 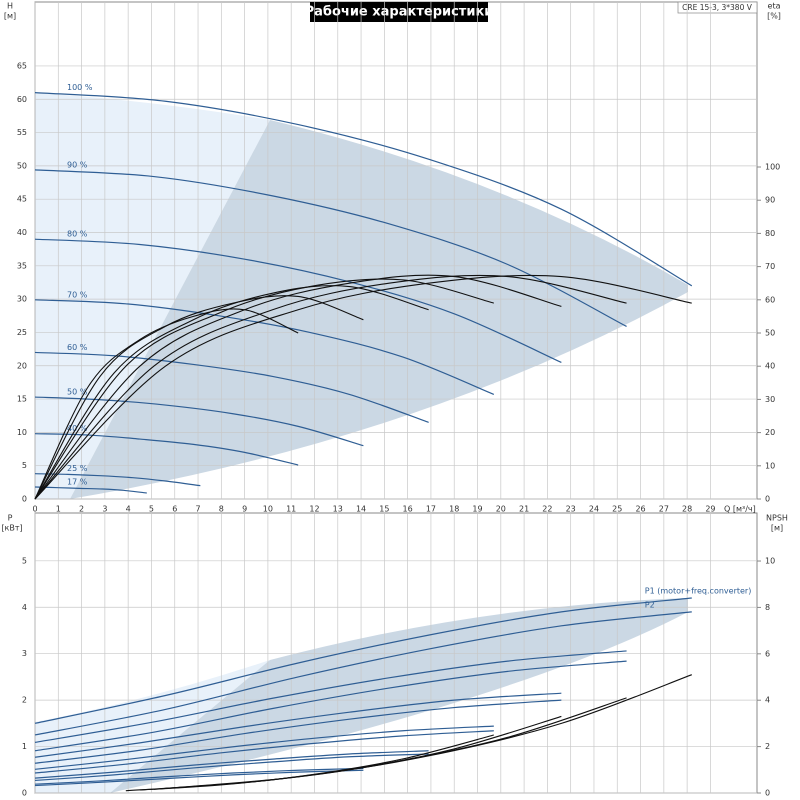 What do you see at coordinates (767, 746) in the screenshot?
I see `y2-tick-label: 2` at bounding box center [767, 746].